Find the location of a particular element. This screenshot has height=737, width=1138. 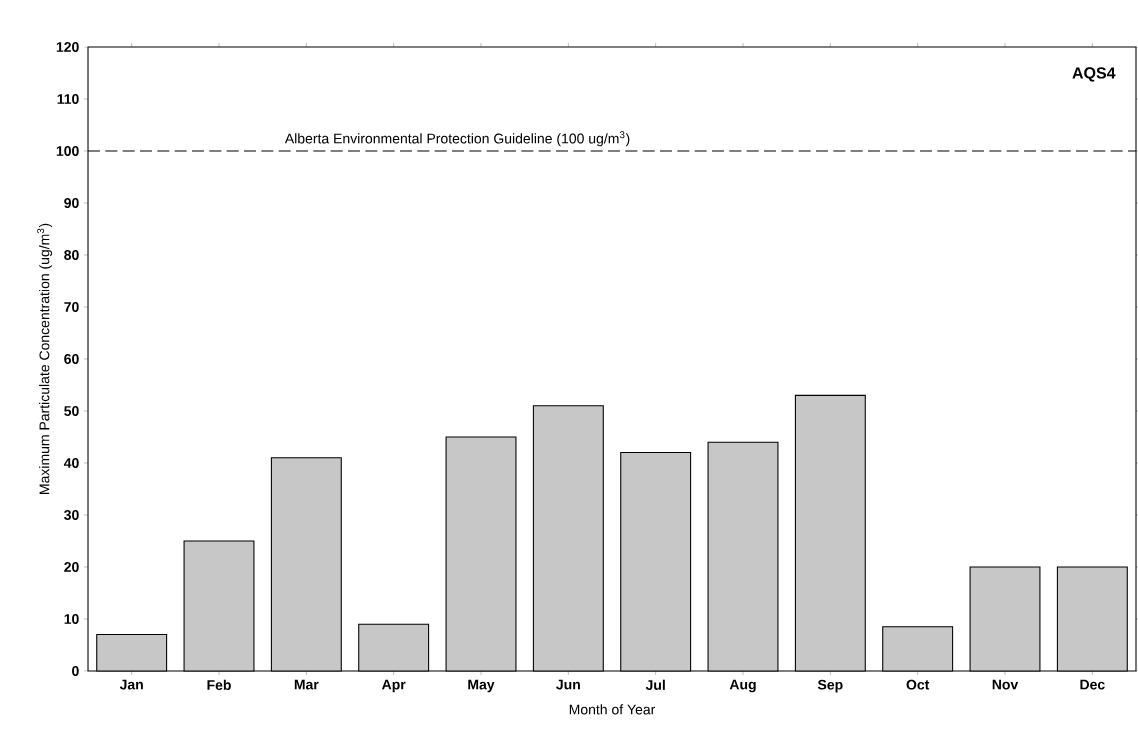

x-tick-label: Mar is located at coordinates (306, 684).